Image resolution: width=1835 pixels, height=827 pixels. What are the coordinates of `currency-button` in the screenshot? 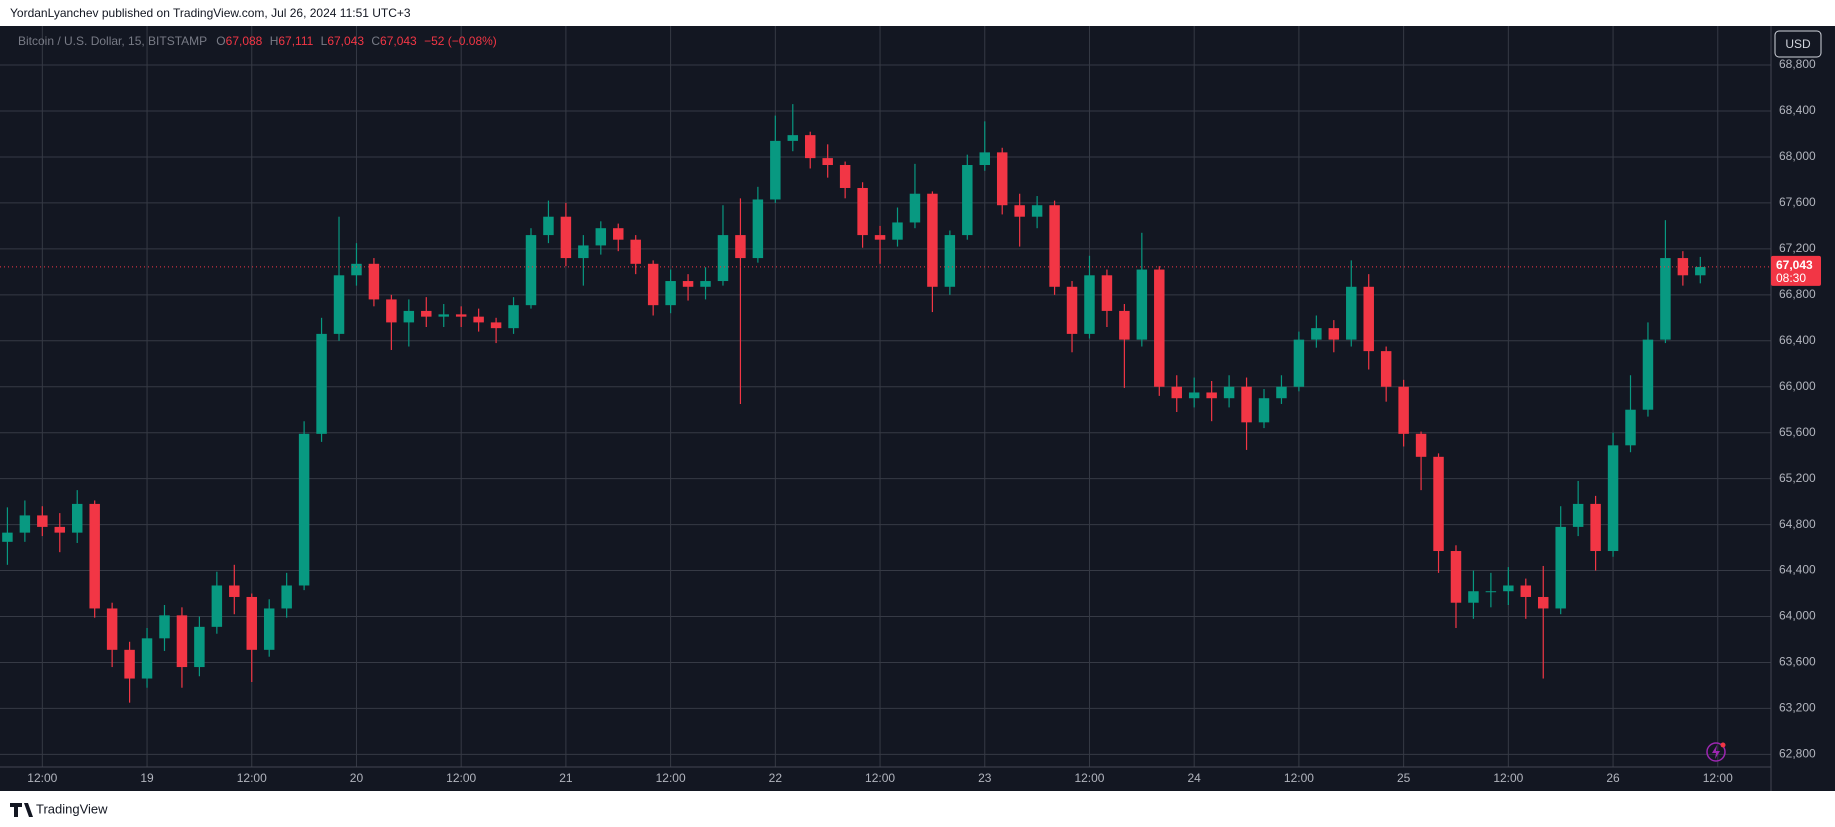 It's located at (1798, 44).